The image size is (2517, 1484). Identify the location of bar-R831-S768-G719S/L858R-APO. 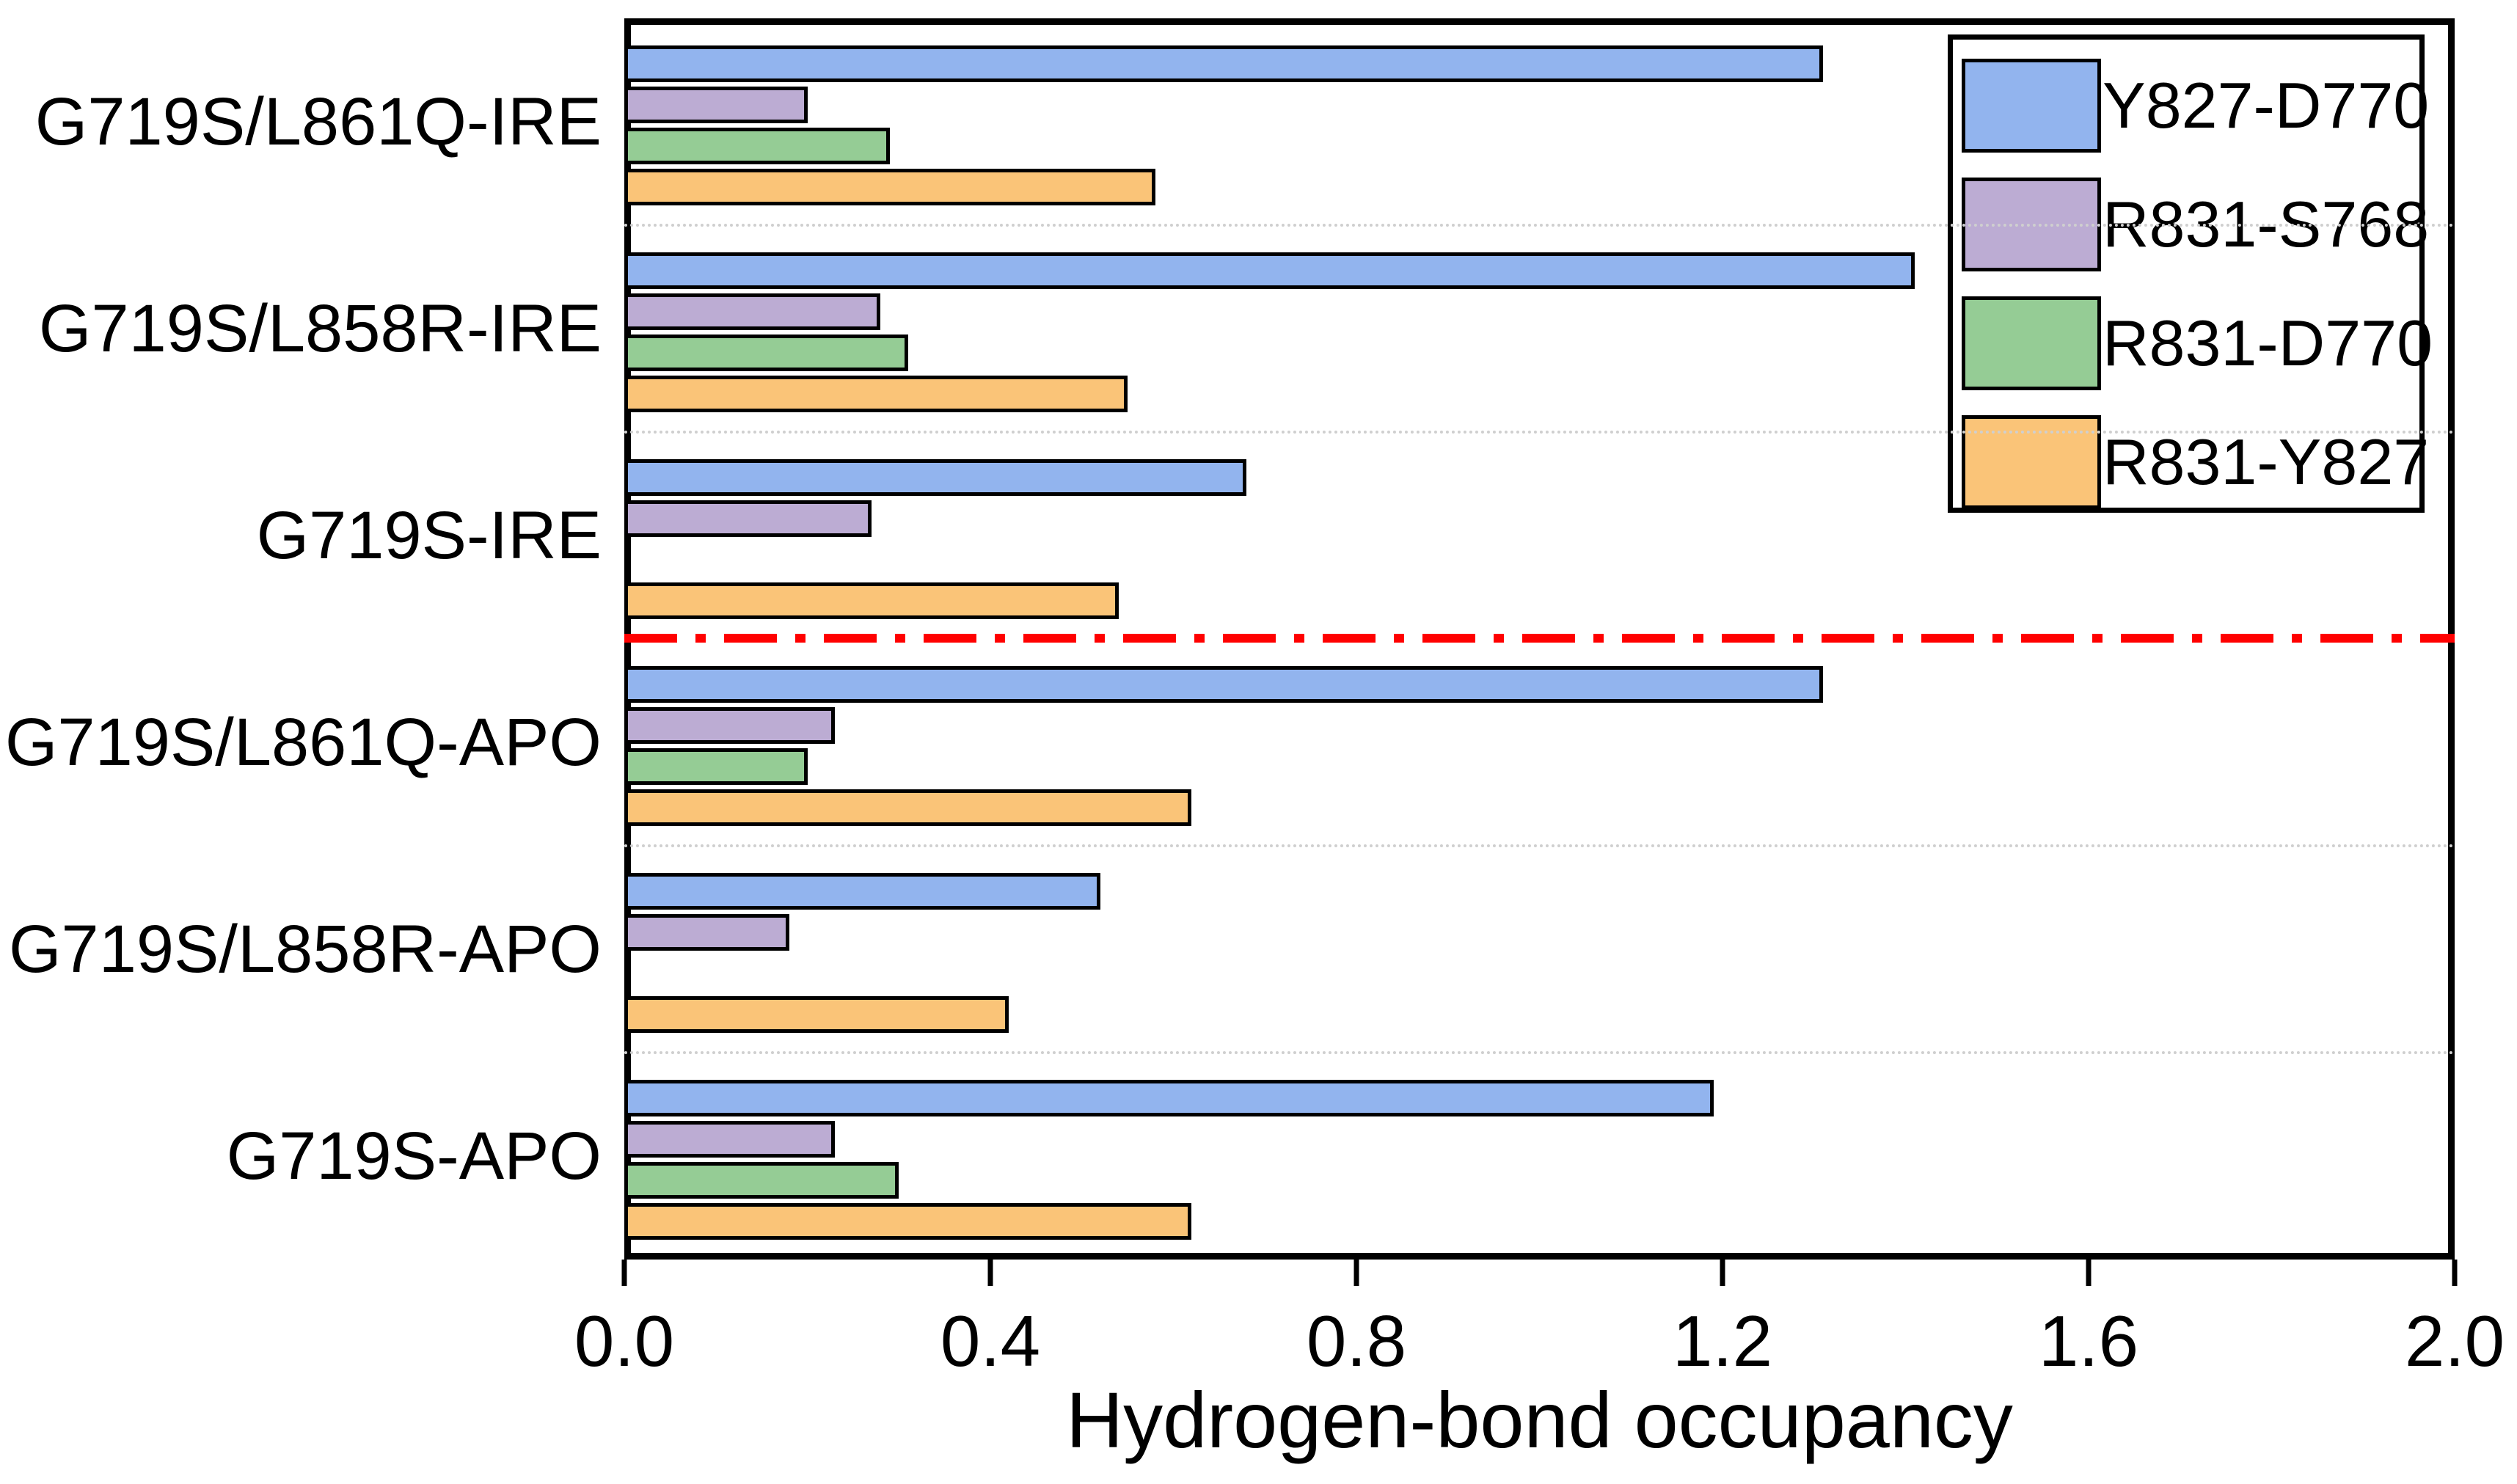
(706, 932).